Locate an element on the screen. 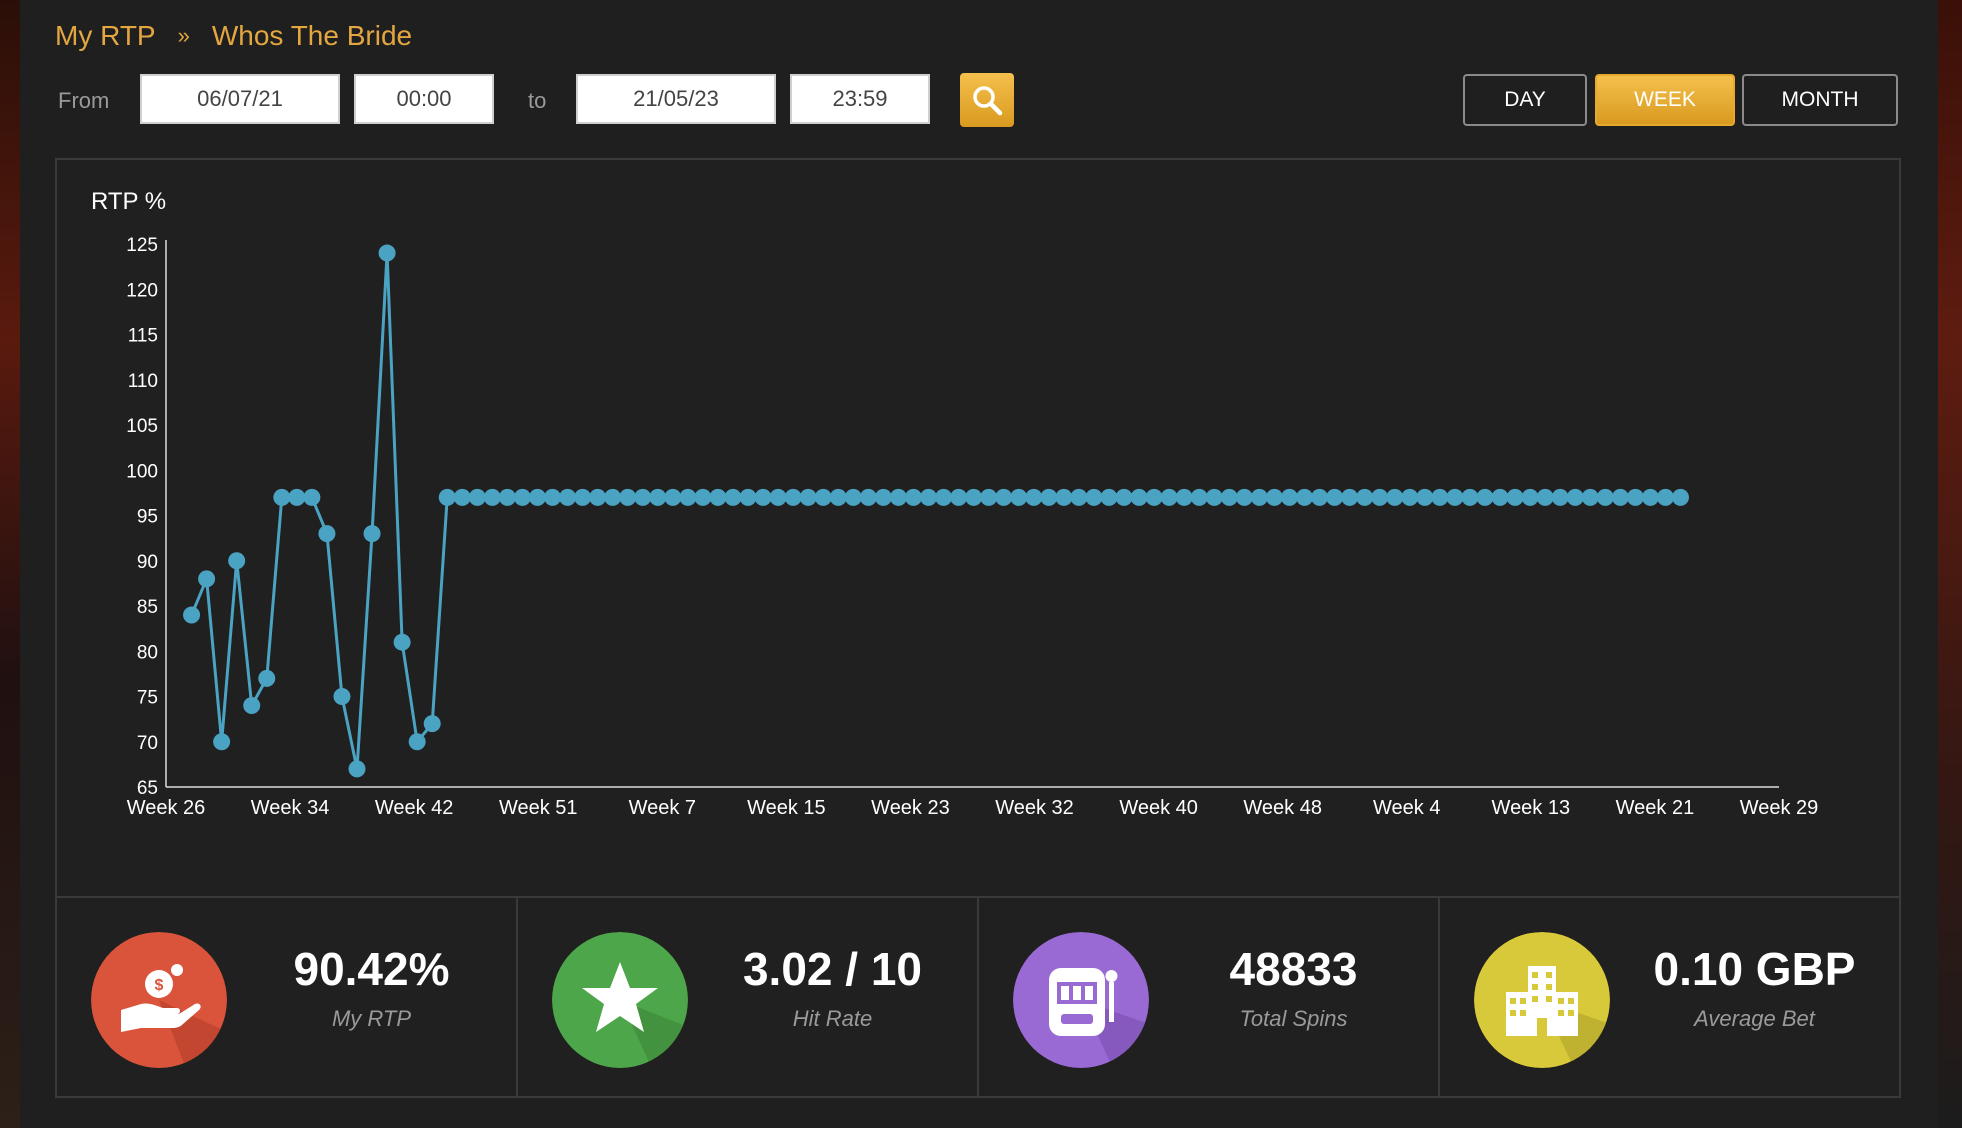  stat-total-spins: 48833 Total Spins is located at coordinates (1209, 998).